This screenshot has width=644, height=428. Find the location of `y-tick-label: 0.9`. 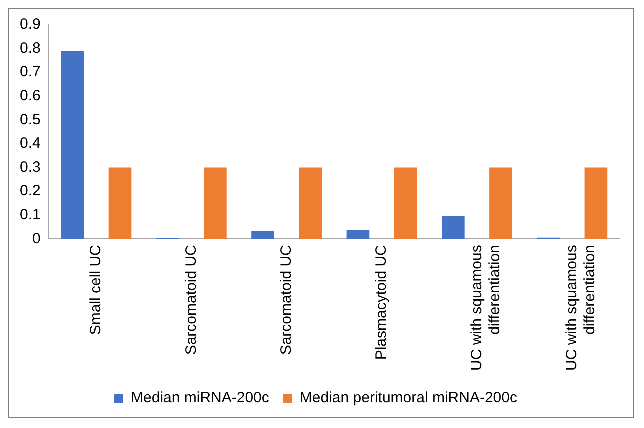

y-tick-label: 0.9 is located at coordinates (30, 25).